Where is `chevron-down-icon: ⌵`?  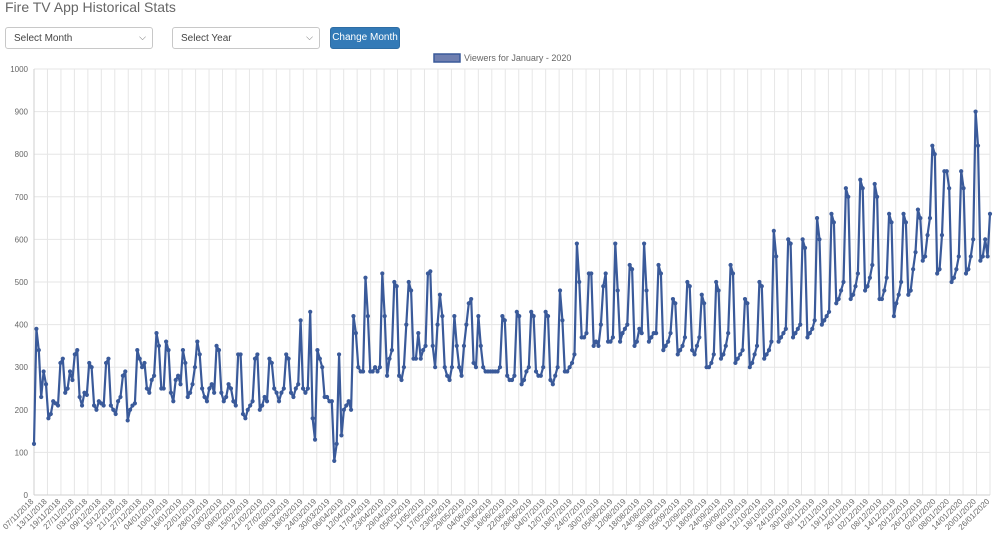
chevron-down-icon: ⌵ is located at coordinates (309, 37).